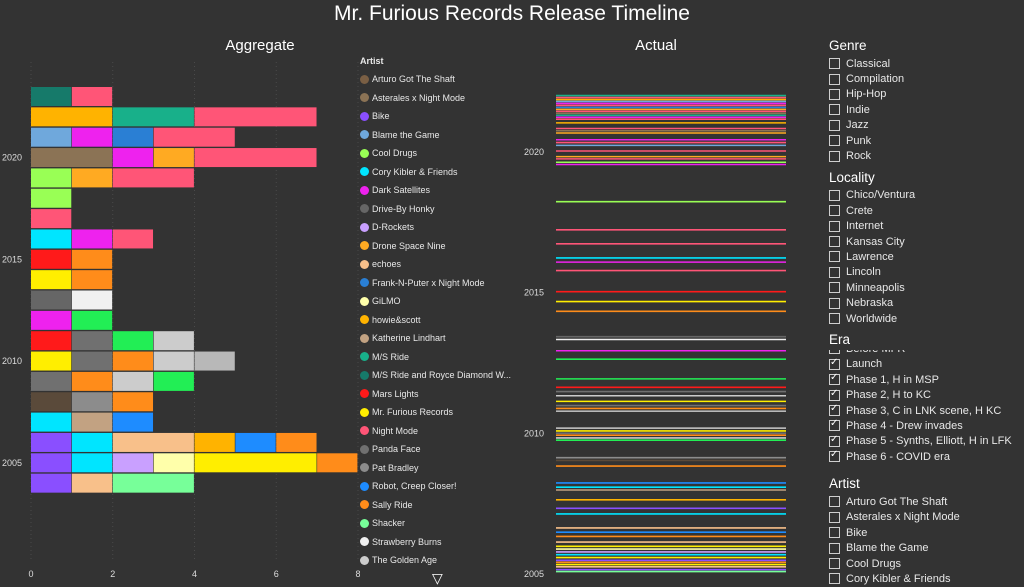 The height and width of the screenshot is (587, 1024). I want to click on filter-option-label: Indie, so click(858, 109).